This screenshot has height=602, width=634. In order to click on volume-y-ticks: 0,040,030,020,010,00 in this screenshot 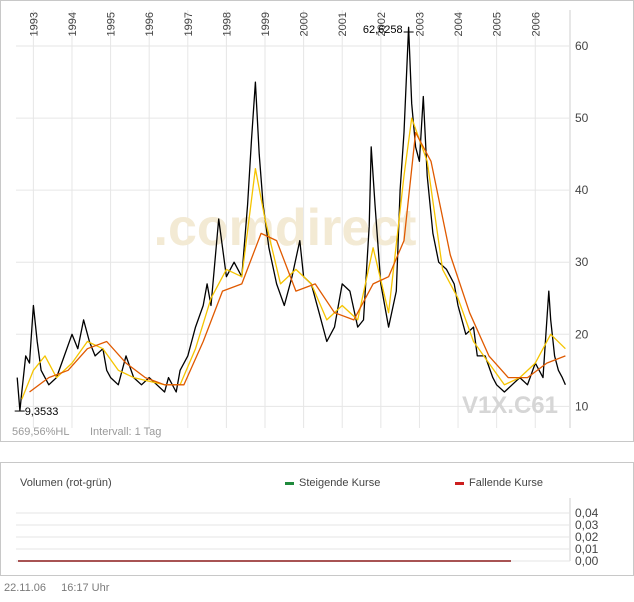, I will do `click(587, 537)`.